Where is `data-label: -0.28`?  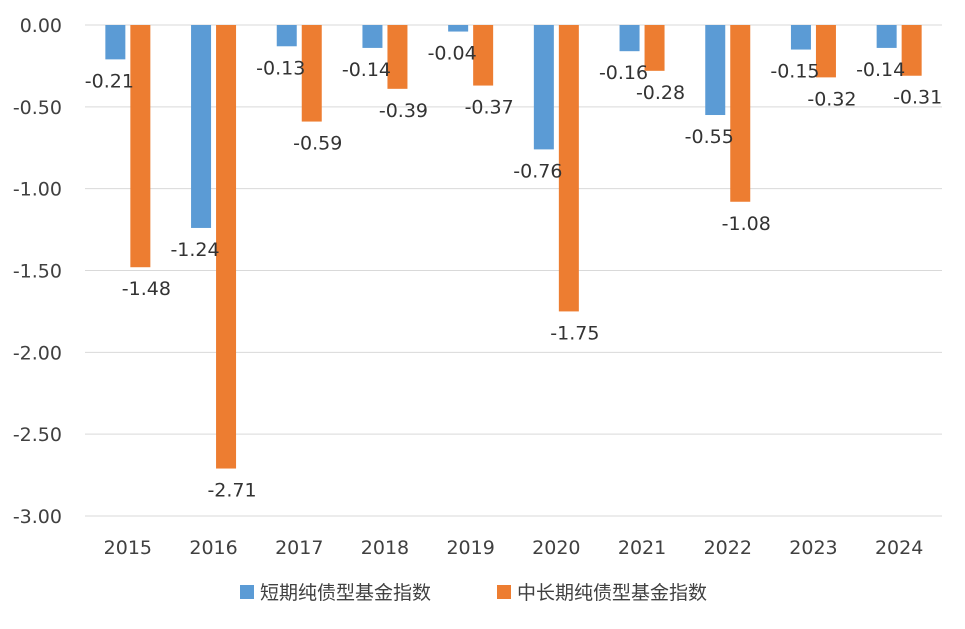
data-label: -0.28 is located at coordinates (660, 93).